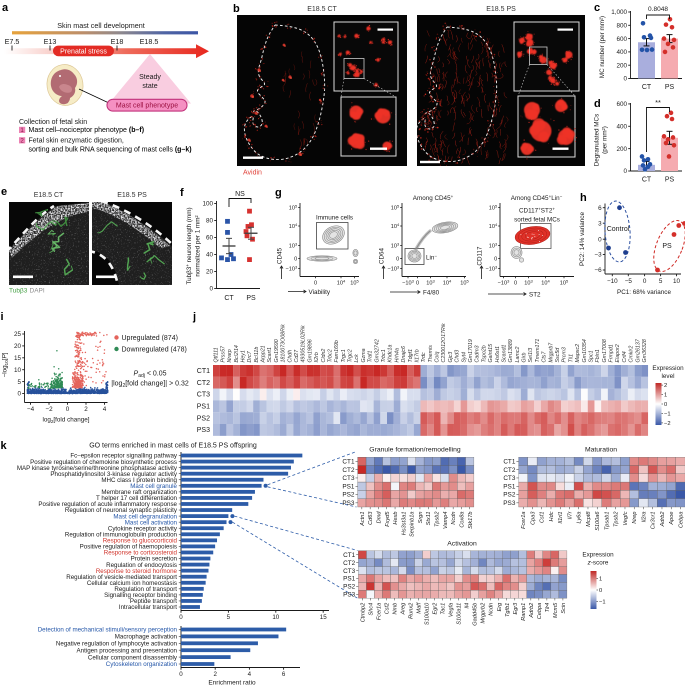 The height and width of the screenshot is (692, 685). What do you see at coordinates (460, 614) in the screenshot?
I see `svg-text: S100a11` at bounding box center [460, 614].